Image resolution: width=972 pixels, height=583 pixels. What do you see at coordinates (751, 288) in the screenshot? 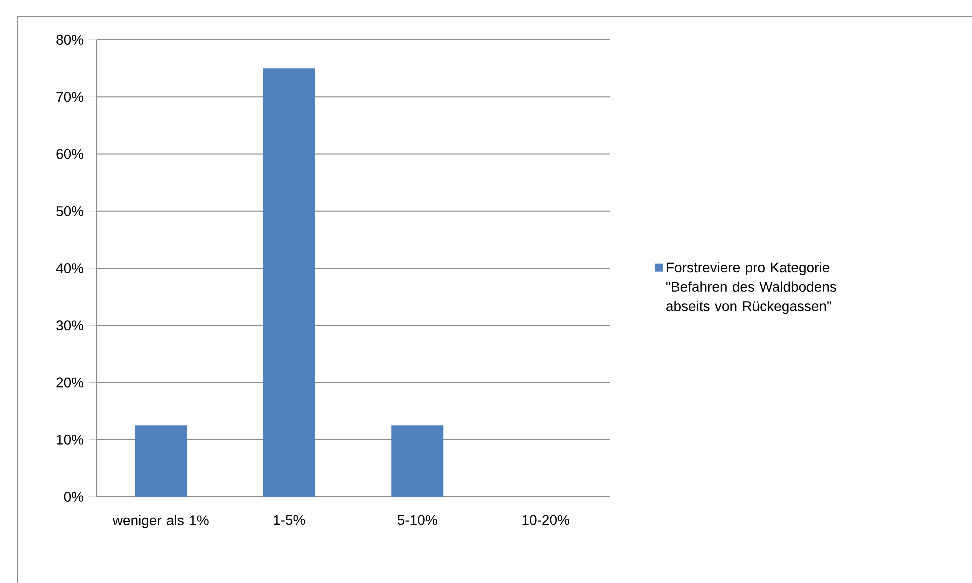
I see `legend-label: Forstreviere pro Kategorie "Befahren des Waldbodens abseits von Rückegassen"` at bounding box center [751, 288].